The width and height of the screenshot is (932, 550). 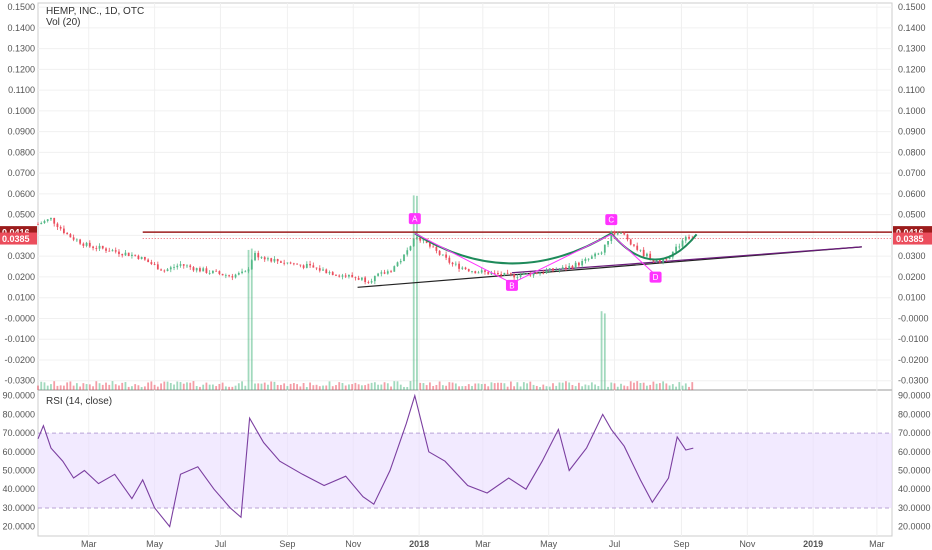 What do you see at coordinates (18, 489) in the screenshot?
I see `rsi-tick-left: 40.0000` at bounding box center [18, 489].